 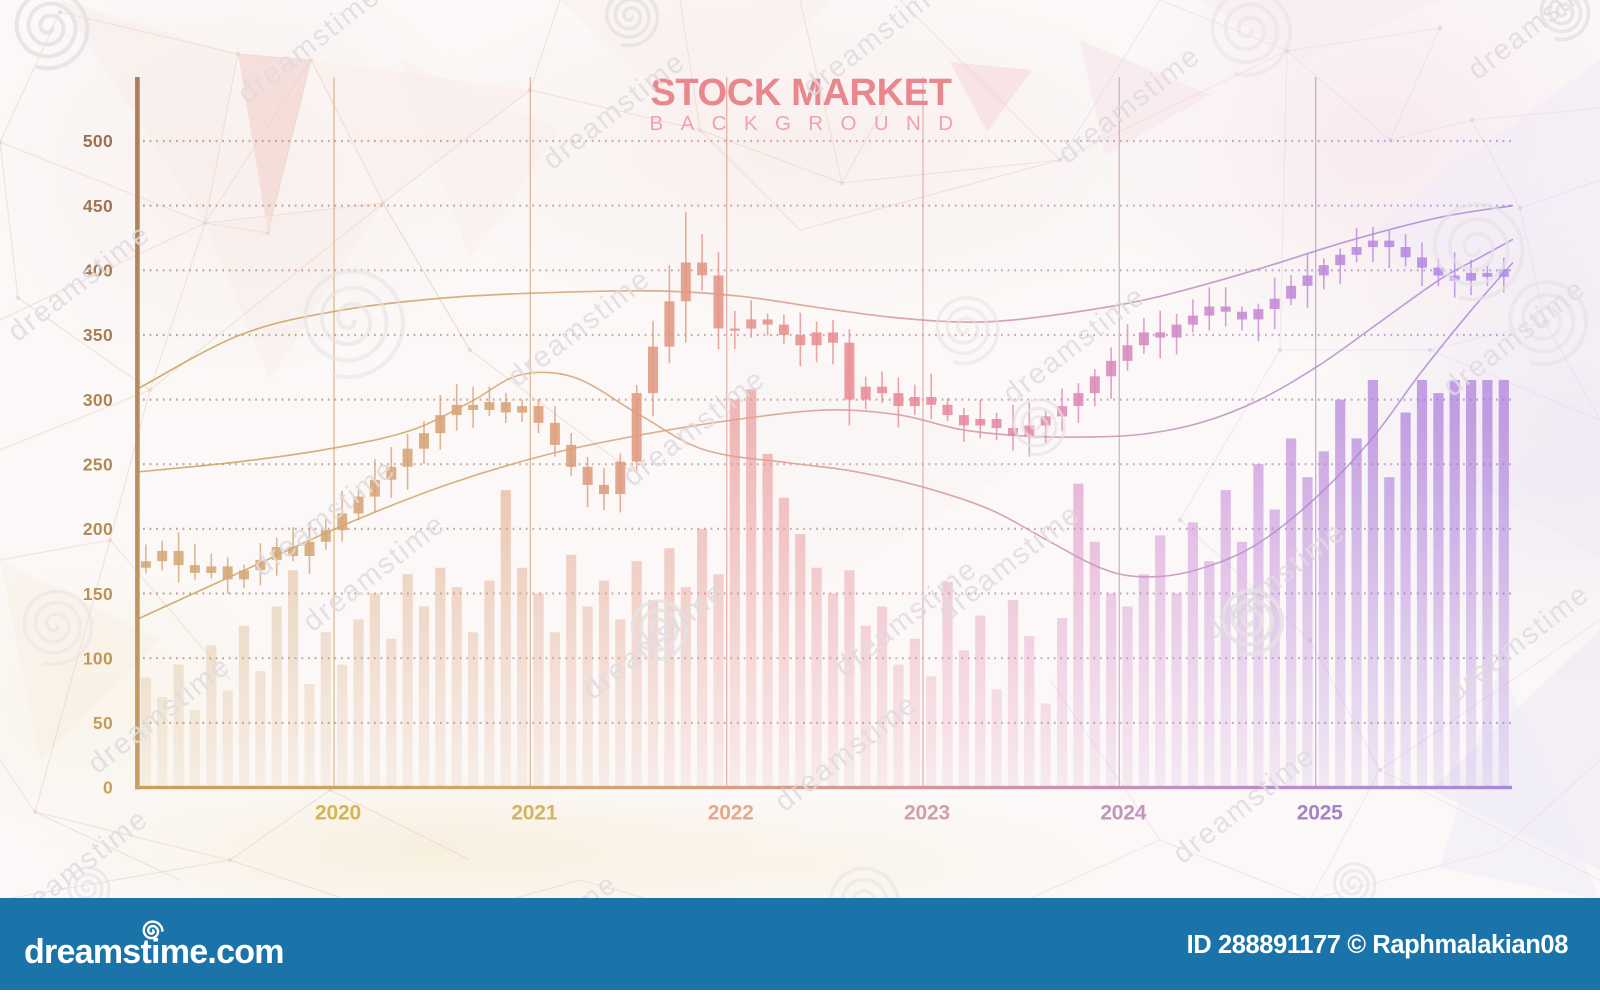 What do you see at coordinates (154, 952) in the screenshot?
I see `svg-text: dreamstime.com` at bounding box center [154, 952].